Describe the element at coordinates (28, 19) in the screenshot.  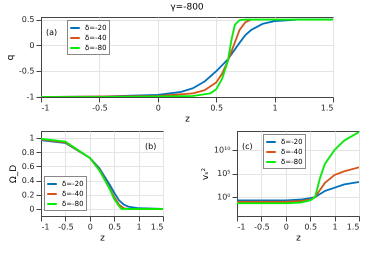
I see `y-tick-label: 0.5` at that location.